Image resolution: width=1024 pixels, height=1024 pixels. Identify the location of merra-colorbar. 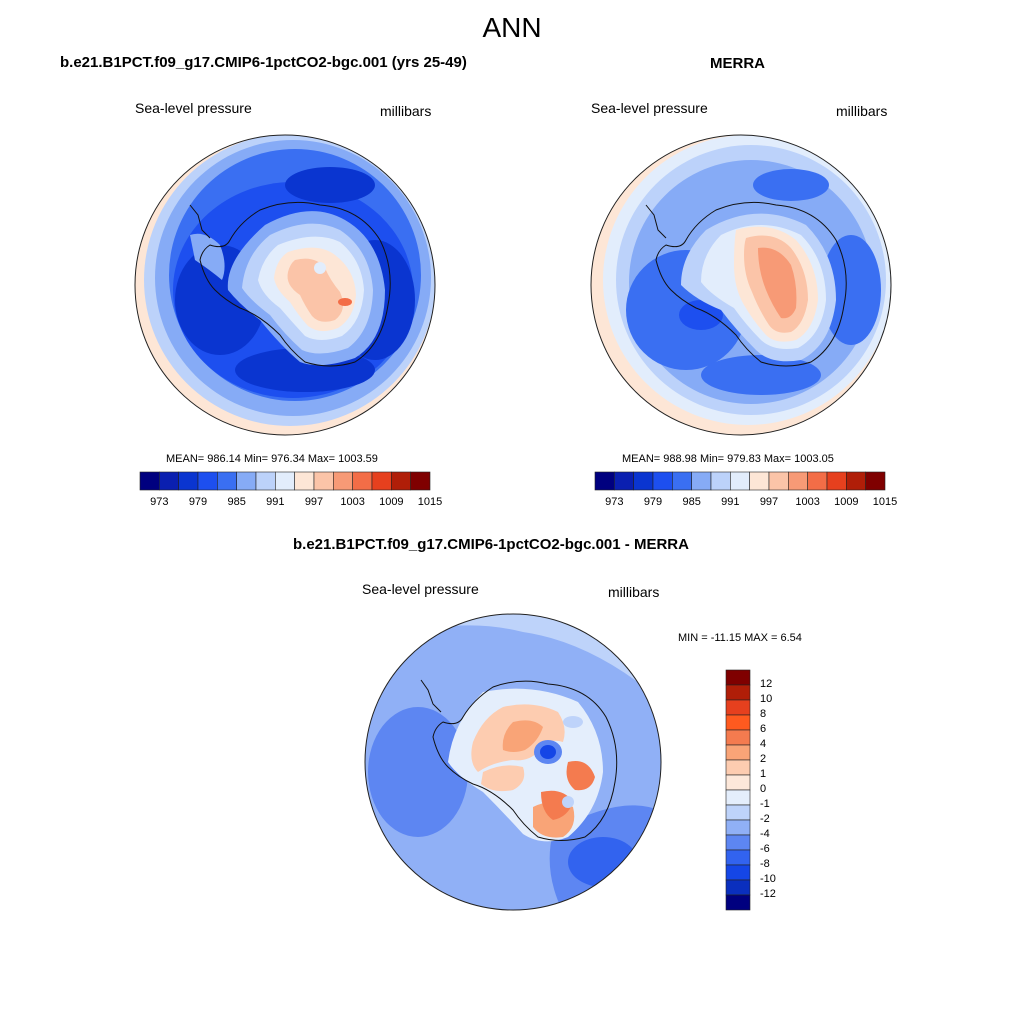
(740, 481).